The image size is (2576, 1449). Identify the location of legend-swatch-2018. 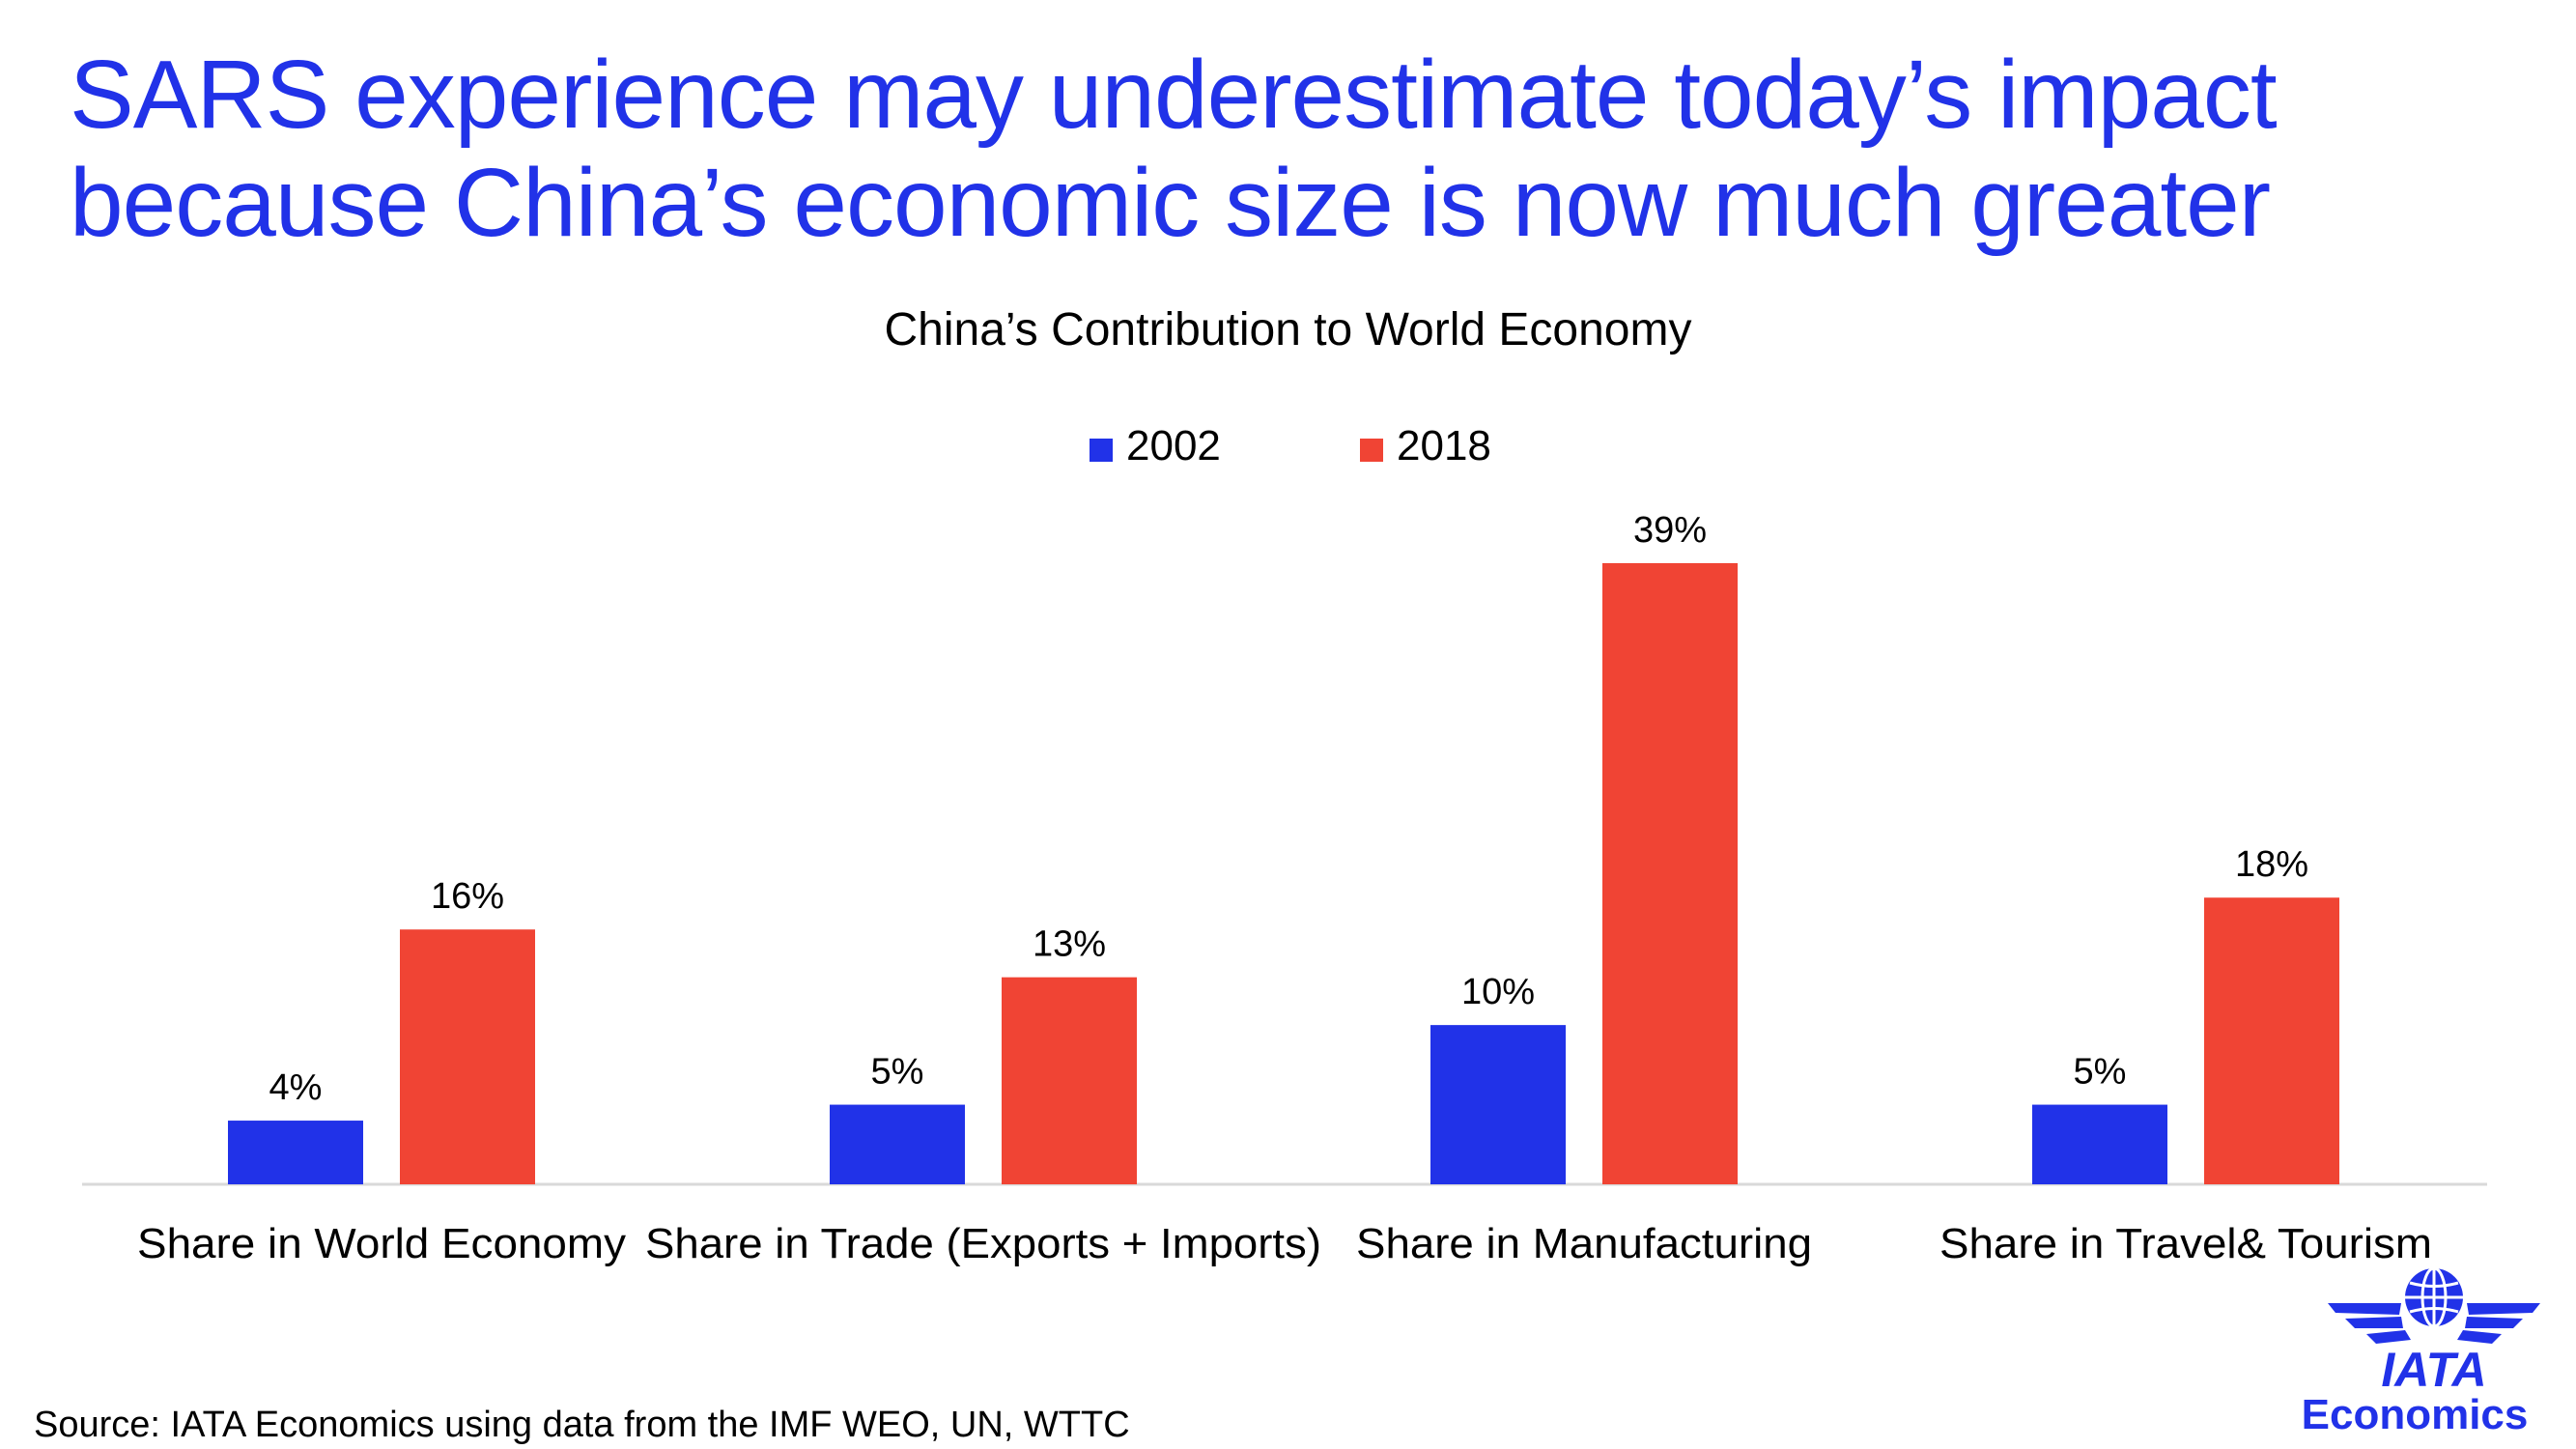
(1371, 450).